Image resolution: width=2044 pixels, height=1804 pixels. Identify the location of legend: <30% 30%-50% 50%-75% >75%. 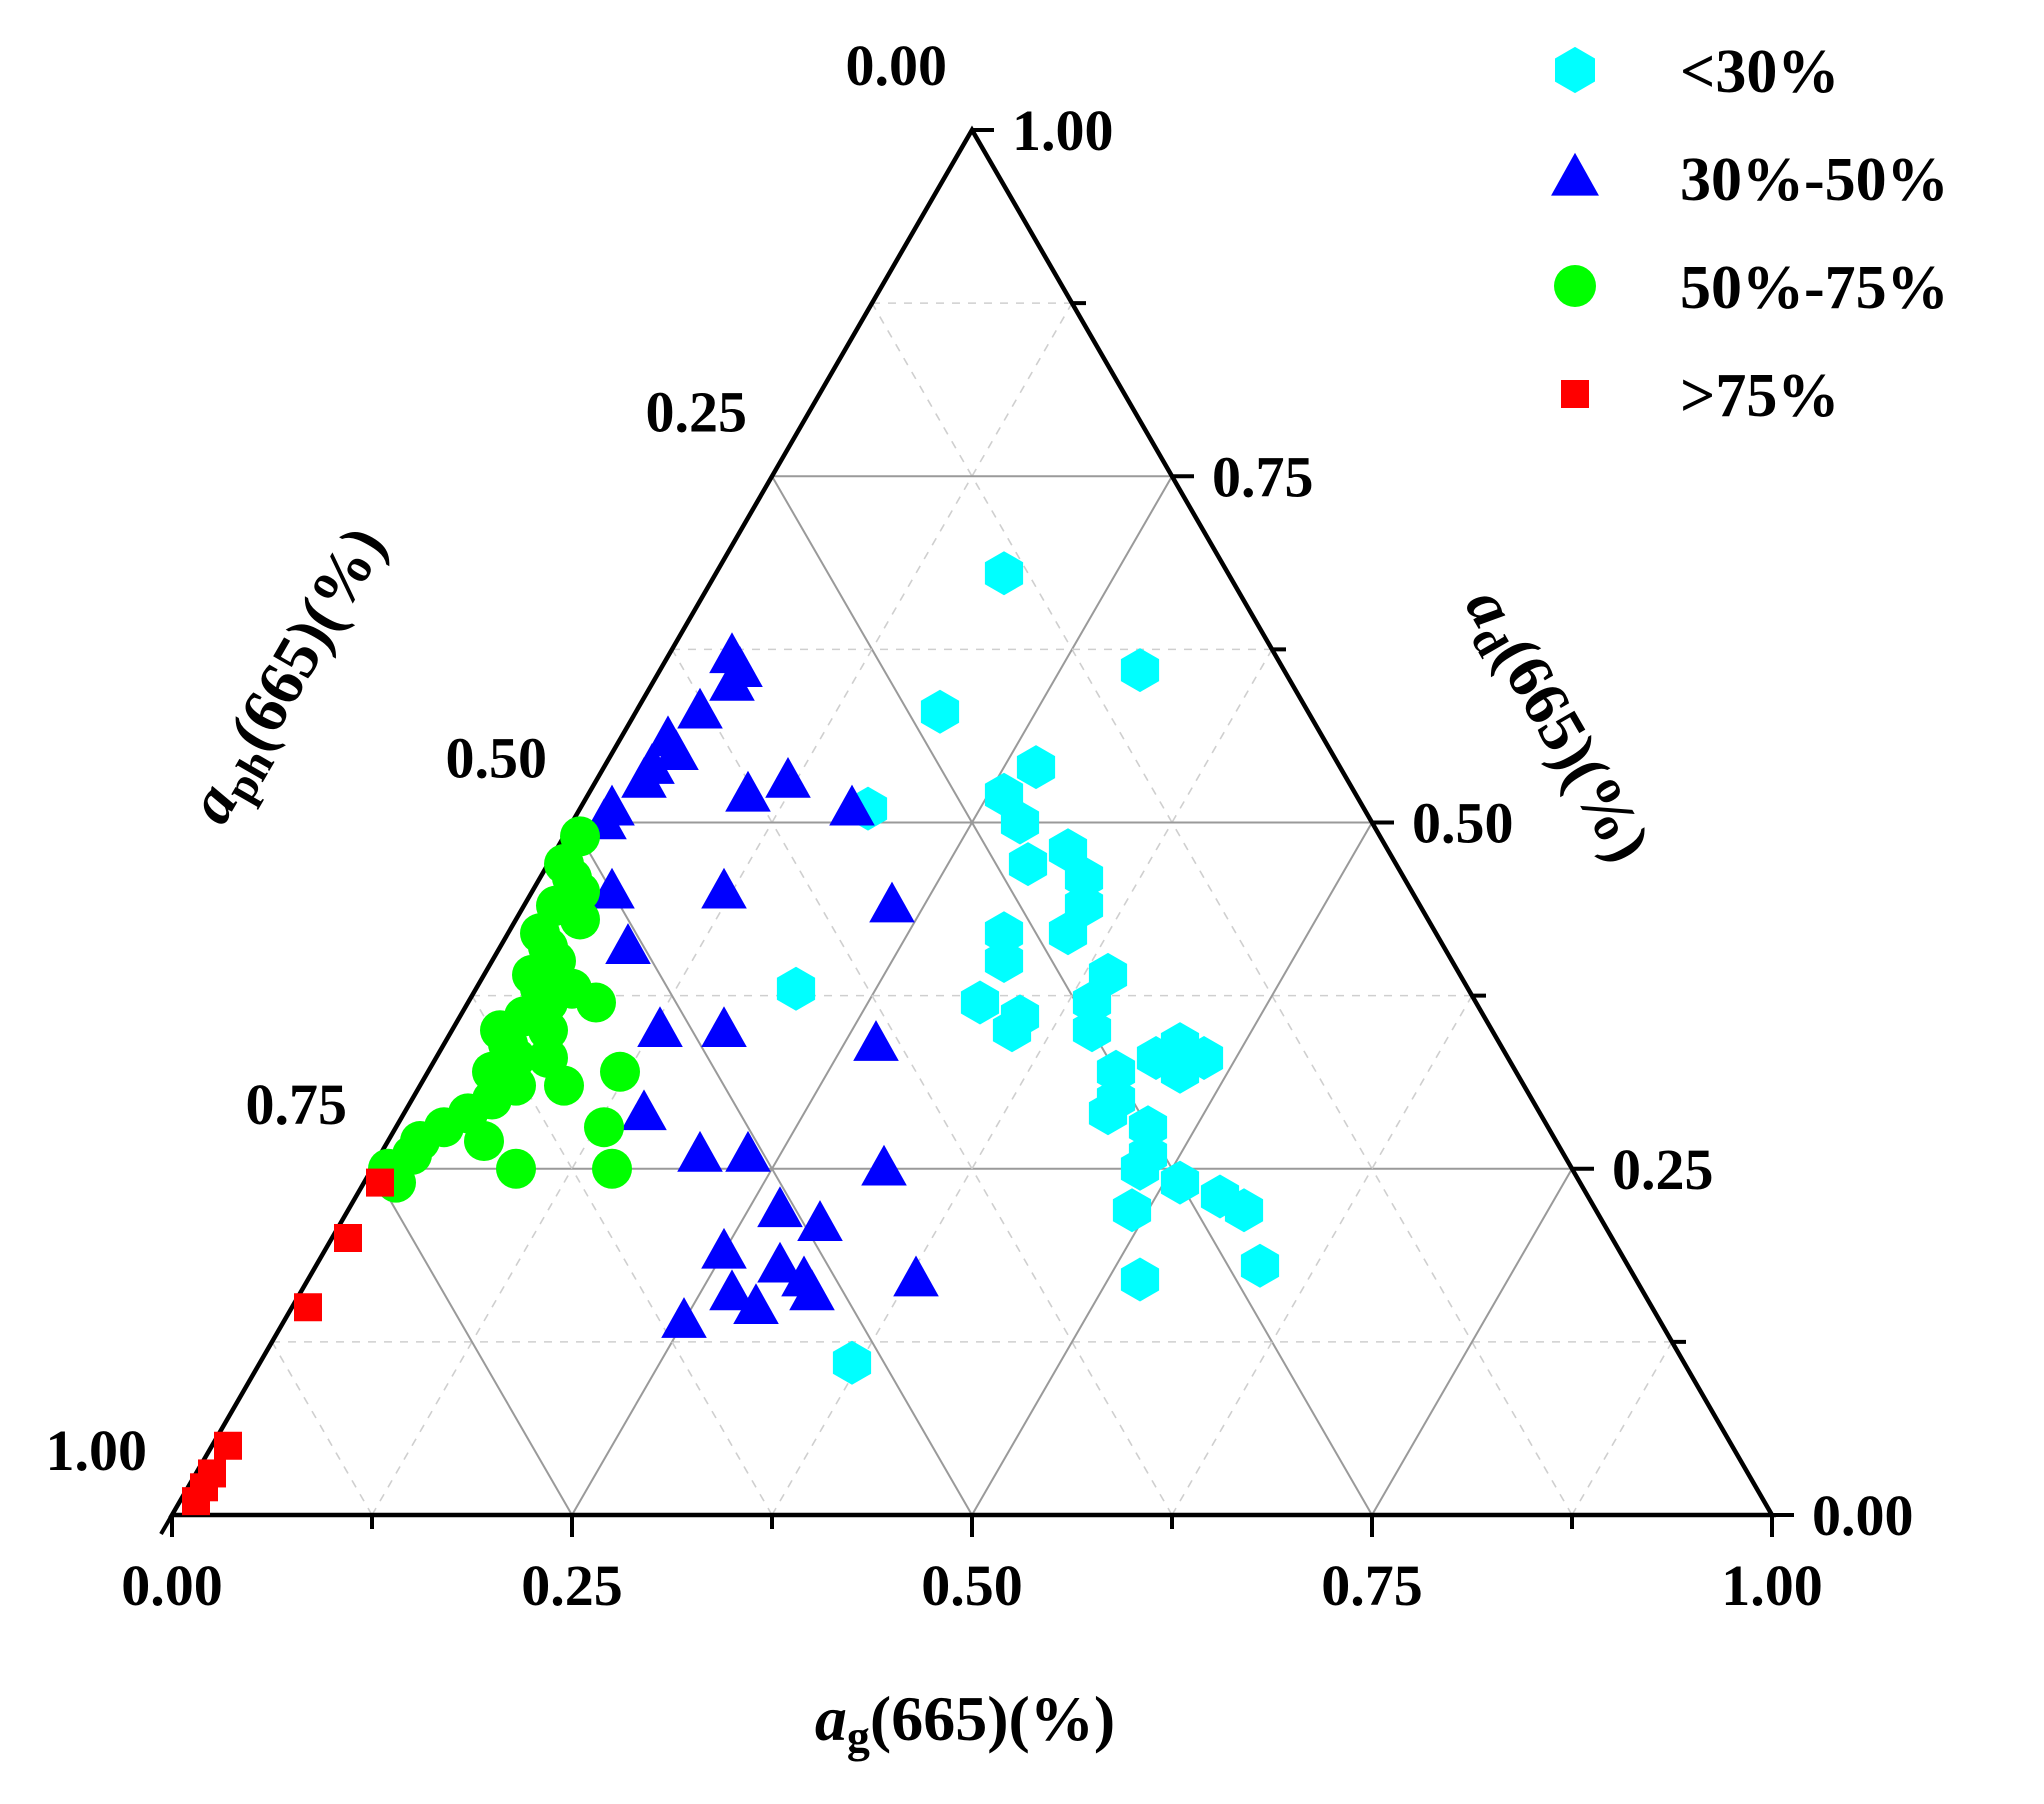
(1750, 234).